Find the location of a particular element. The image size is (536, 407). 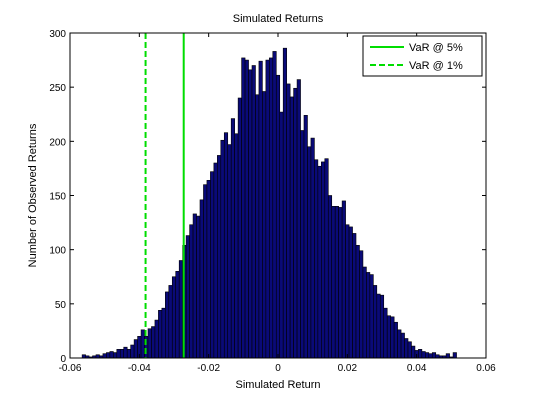

y-tick-label: 0 is located at coordinates (63, 359).